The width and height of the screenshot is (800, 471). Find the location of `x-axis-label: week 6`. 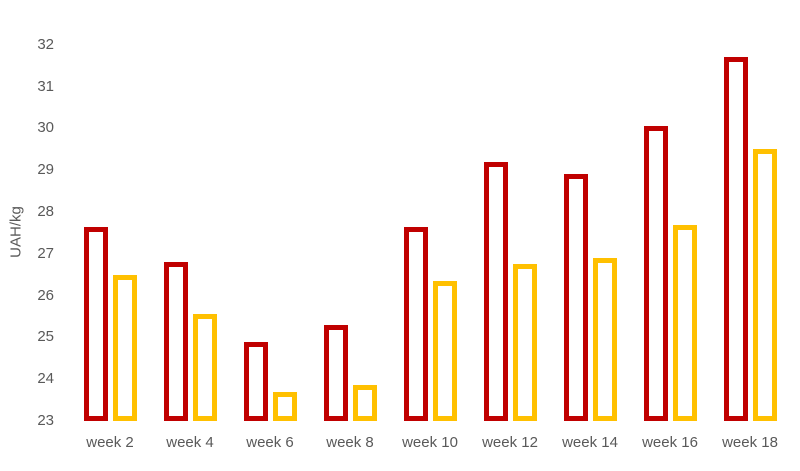

x-axis-label: week 6 is located at coordinates (270, 442).